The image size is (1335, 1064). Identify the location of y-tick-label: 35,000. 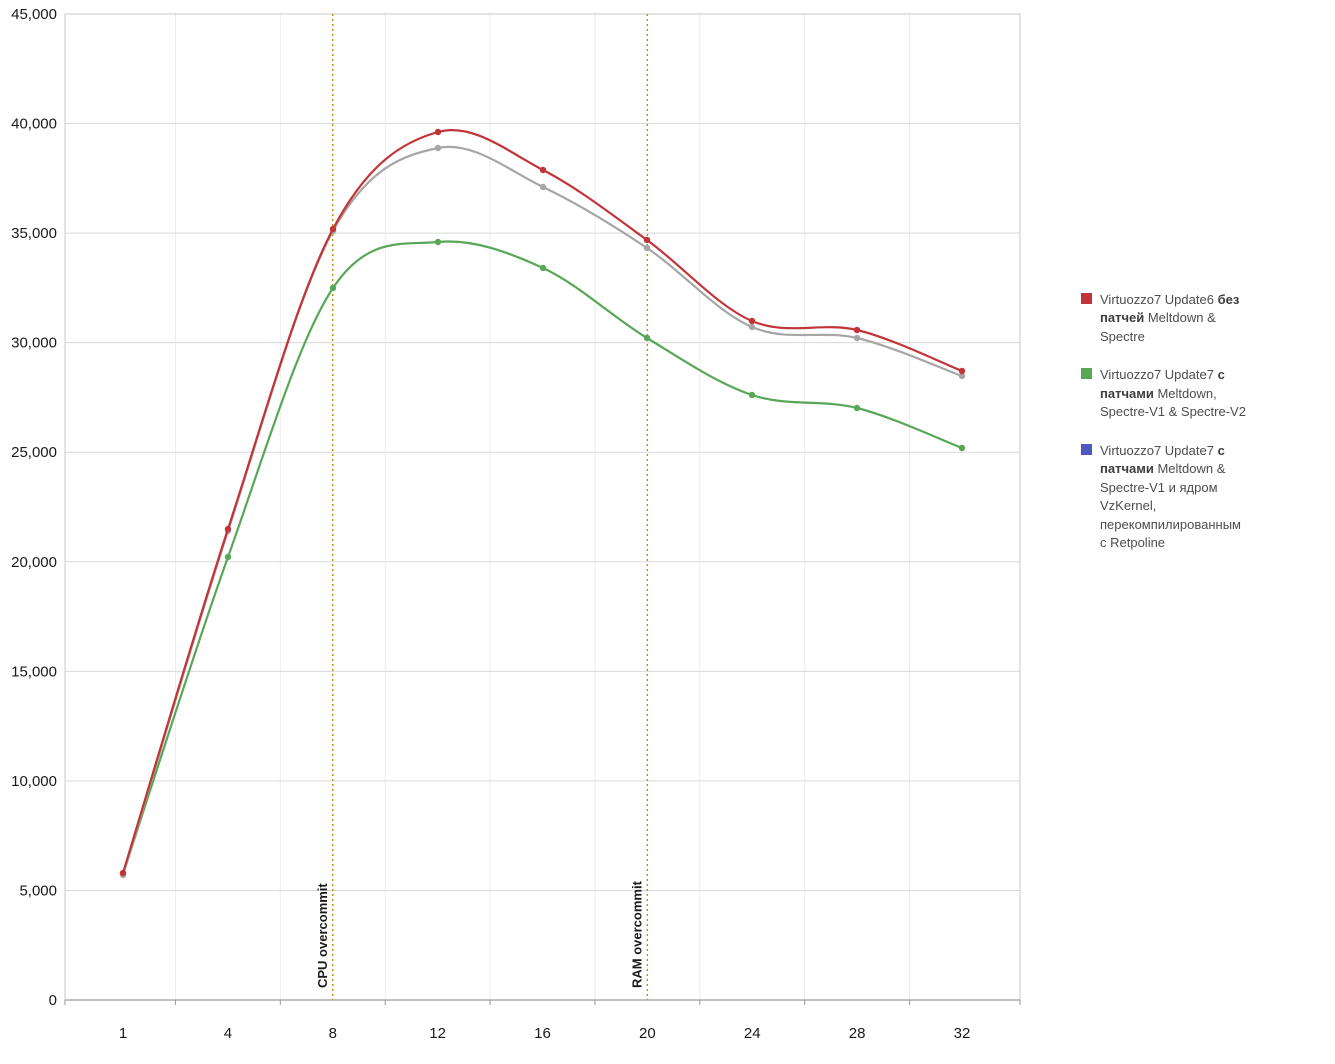
(34, 233).